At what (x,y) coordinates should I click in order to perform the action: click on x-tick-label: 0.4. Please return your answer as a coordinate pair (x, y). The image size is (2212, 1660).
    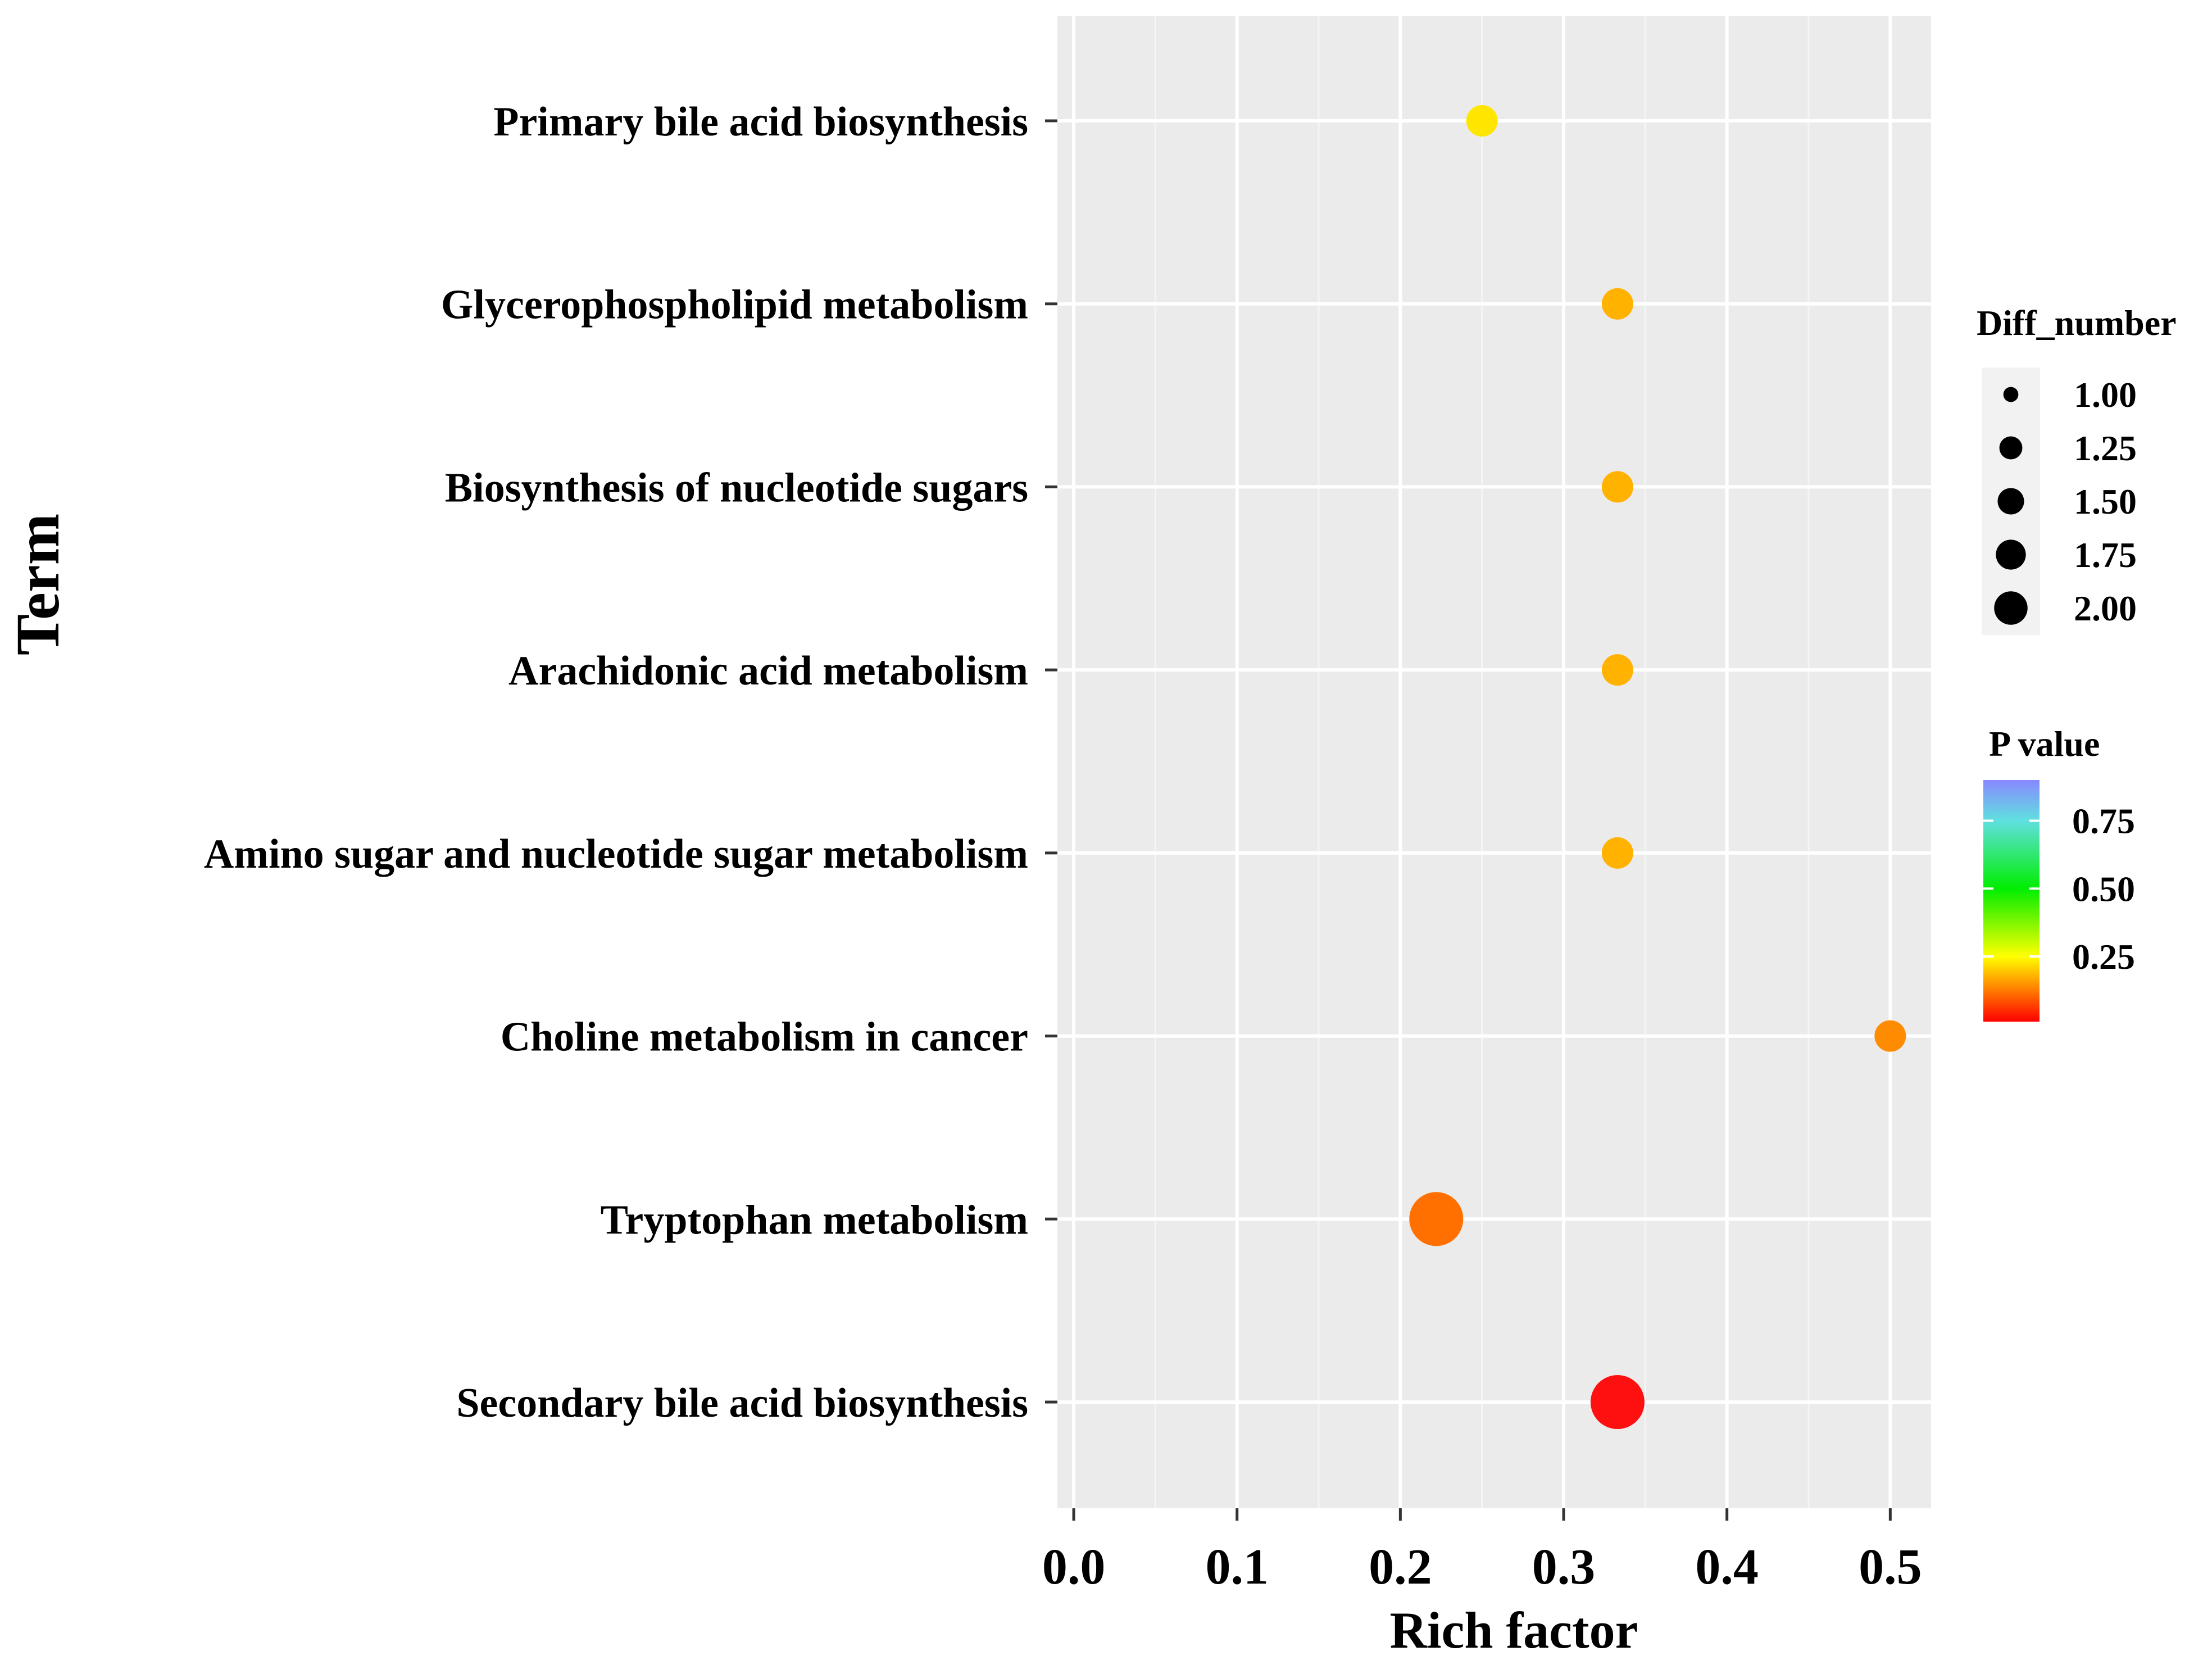
    Looking at the image, I should click on (1727, 1567).